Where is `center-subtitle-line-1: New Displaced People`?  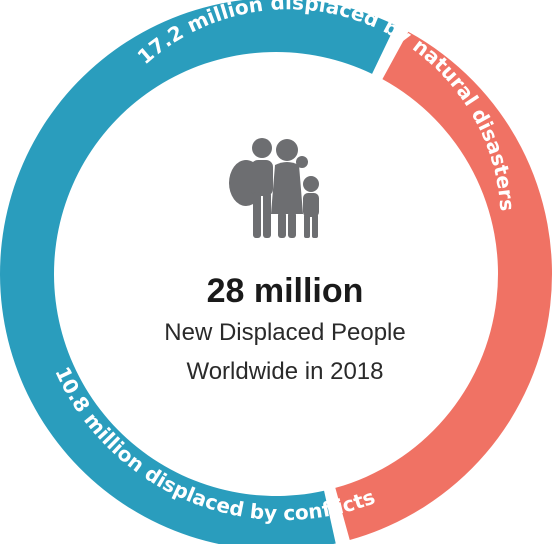
center-subtitle-line-1: New Displaced People is located at coordinates (284, 332).